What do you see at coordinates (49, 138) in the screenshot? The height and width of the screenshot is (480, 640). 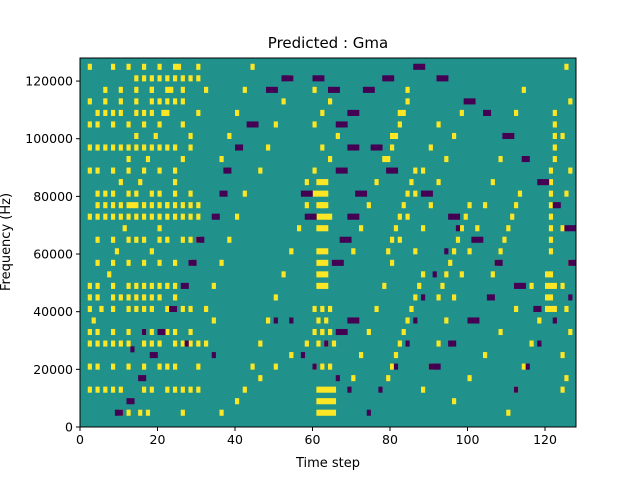 I see `y-tick-label: 100000` at bounding box center [49, 138].